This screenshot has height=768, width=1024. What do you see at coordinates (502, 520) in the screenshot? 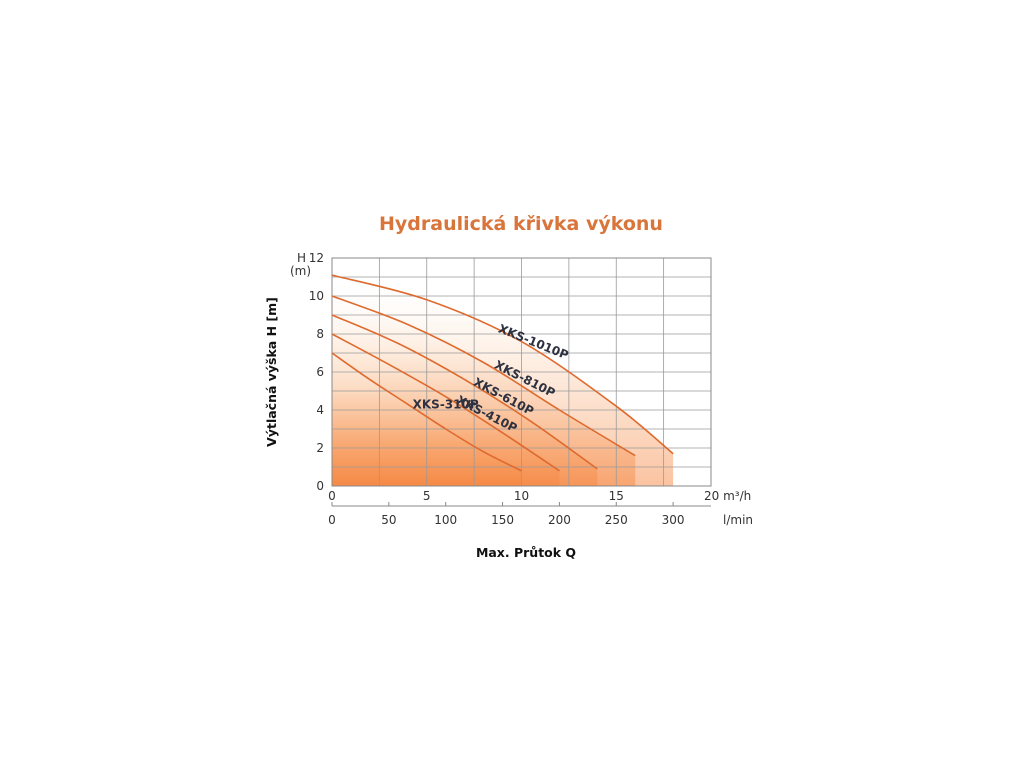
I see `x-tick-label-lmin: 150` at bounding box center [502, 520].